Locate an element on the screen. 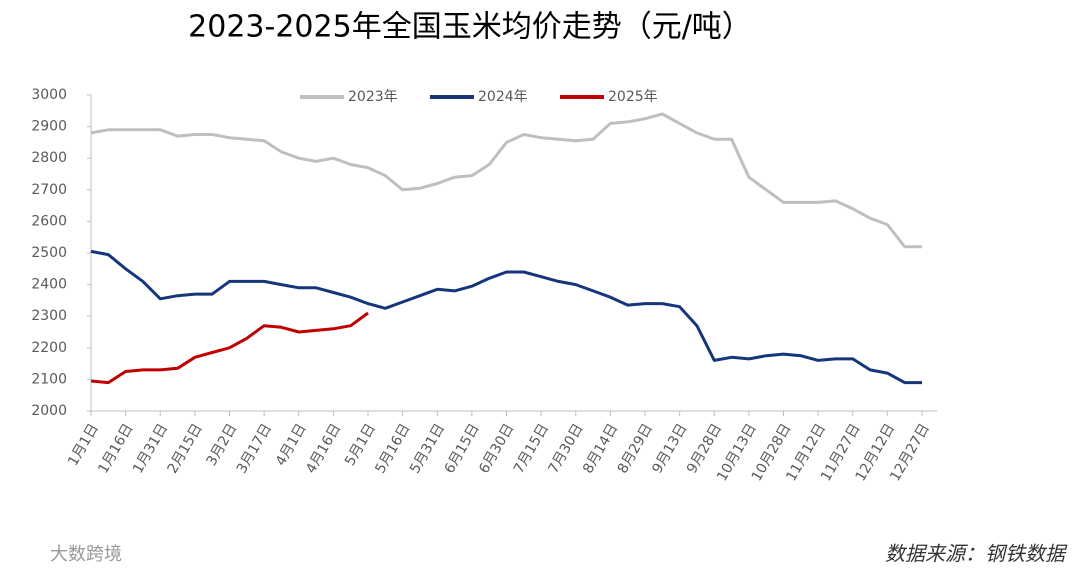  legend-label: 2025年 is located at coordinates (633, 97).